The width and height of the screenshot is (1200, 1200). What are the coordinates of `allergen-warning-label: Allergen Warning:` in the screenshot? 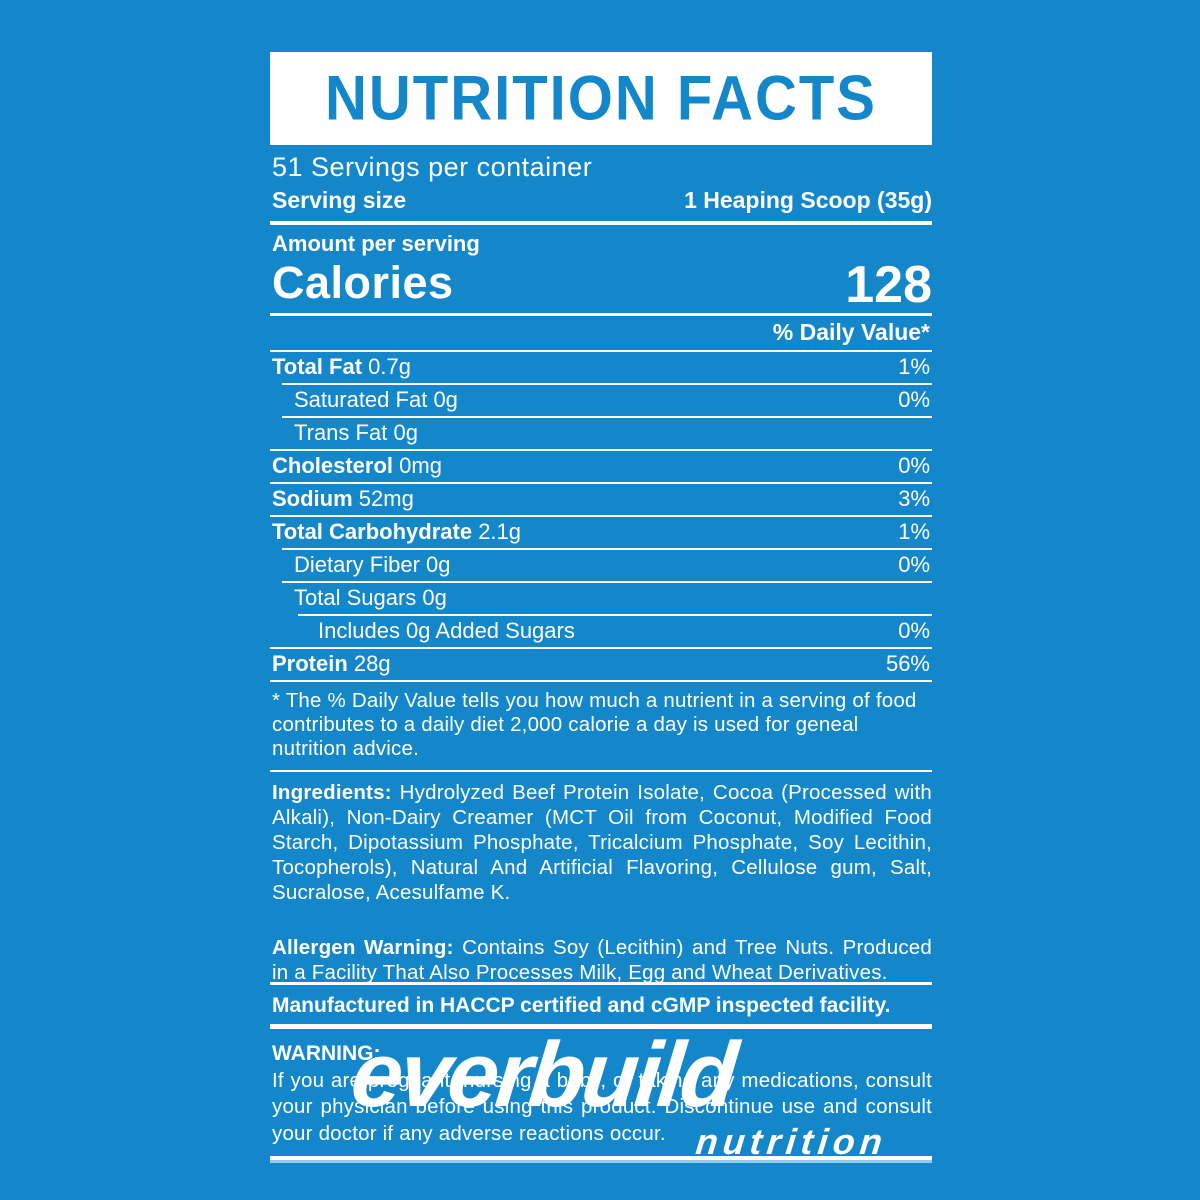 It's located at (363, 947).